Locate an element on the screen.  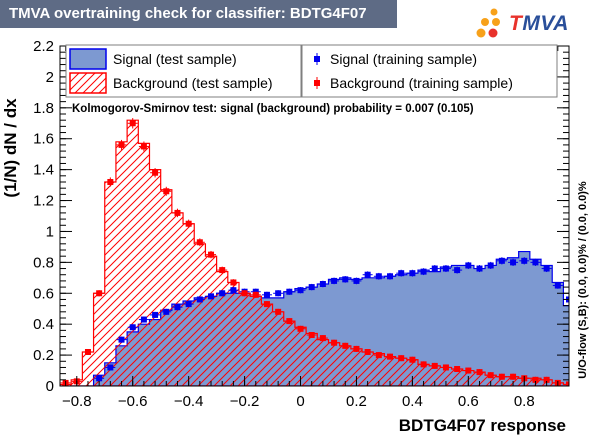
logo-dots-icon is located at coordinates (488, 23).